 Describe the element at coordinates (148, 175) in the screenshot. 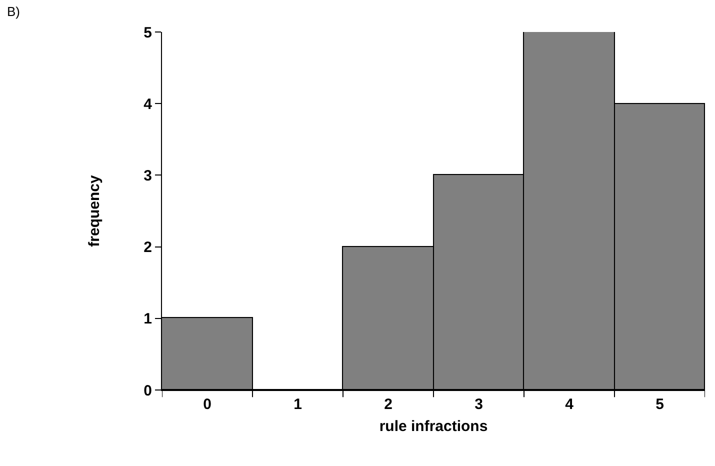

I see `y-tick-label: 3` at that location.